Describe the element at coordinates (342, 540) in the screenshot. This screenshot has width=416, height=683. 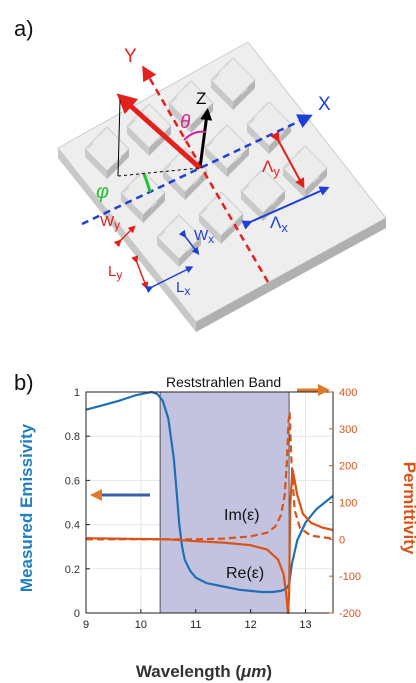
I see `y-right-tick-label: 0` at that location.